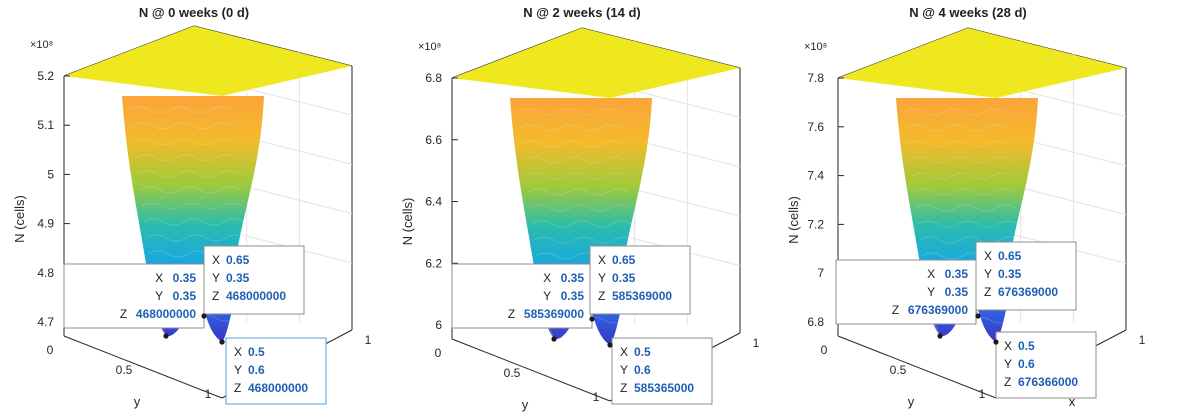 Image resolution: width=1182 pixels, height=420 pixels. Describe the element at coordinates (45, 76) in the screenshot. I see `z-tick-label: 5.2` at that location.